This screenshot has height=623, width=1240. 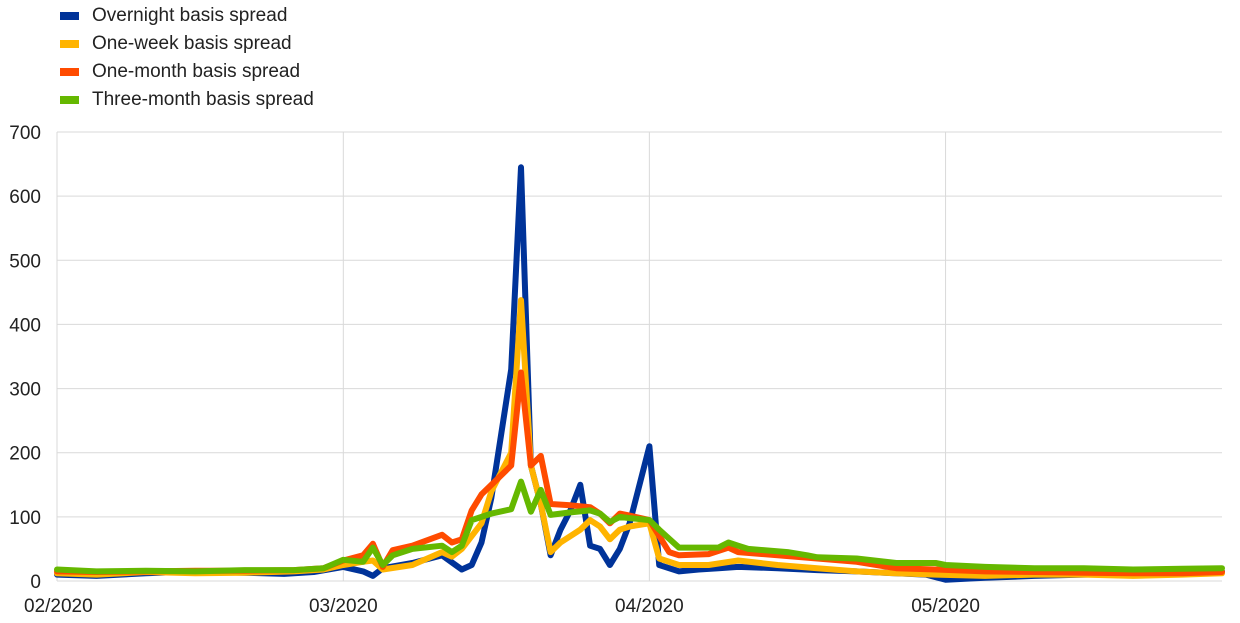 I want to click on y-axis-ticks: 0 100 200 300 400 500 600 700, so click(x=25, y=358).